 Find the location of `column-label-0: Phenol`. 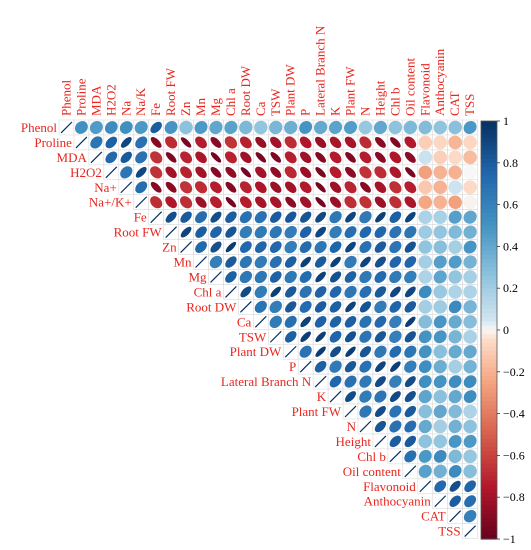

column-label-0: Phenol is located at coordinates (65, 98).